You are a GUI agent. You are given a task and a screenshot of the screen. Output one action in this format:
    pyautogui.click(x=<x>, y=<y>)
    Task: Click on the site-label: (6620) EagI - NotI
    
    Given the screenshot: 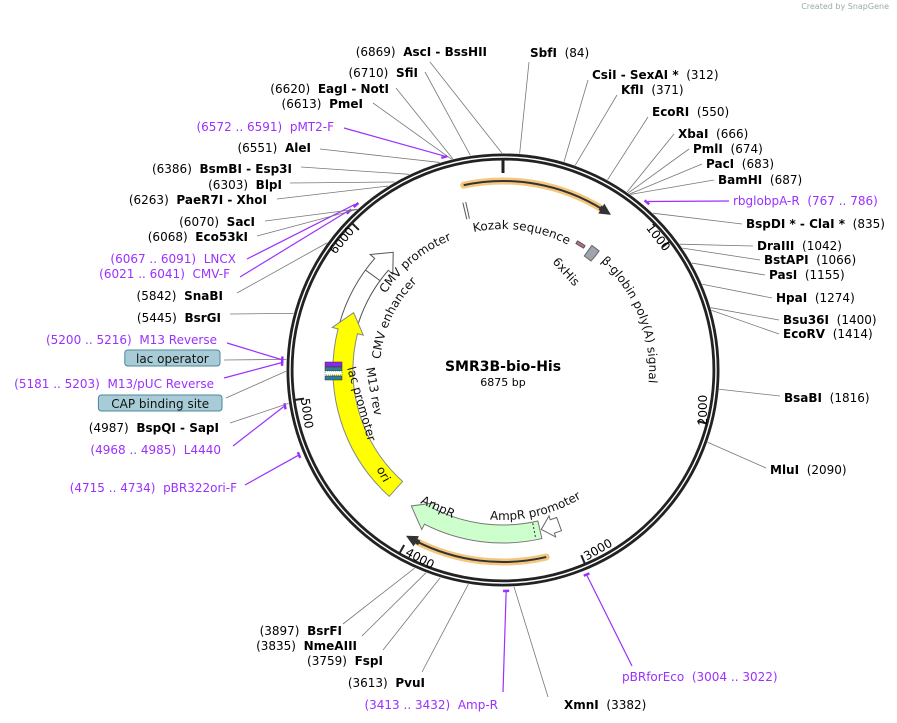 What is the action you would take?
    pyautogui.click(x=329, y=89)
    